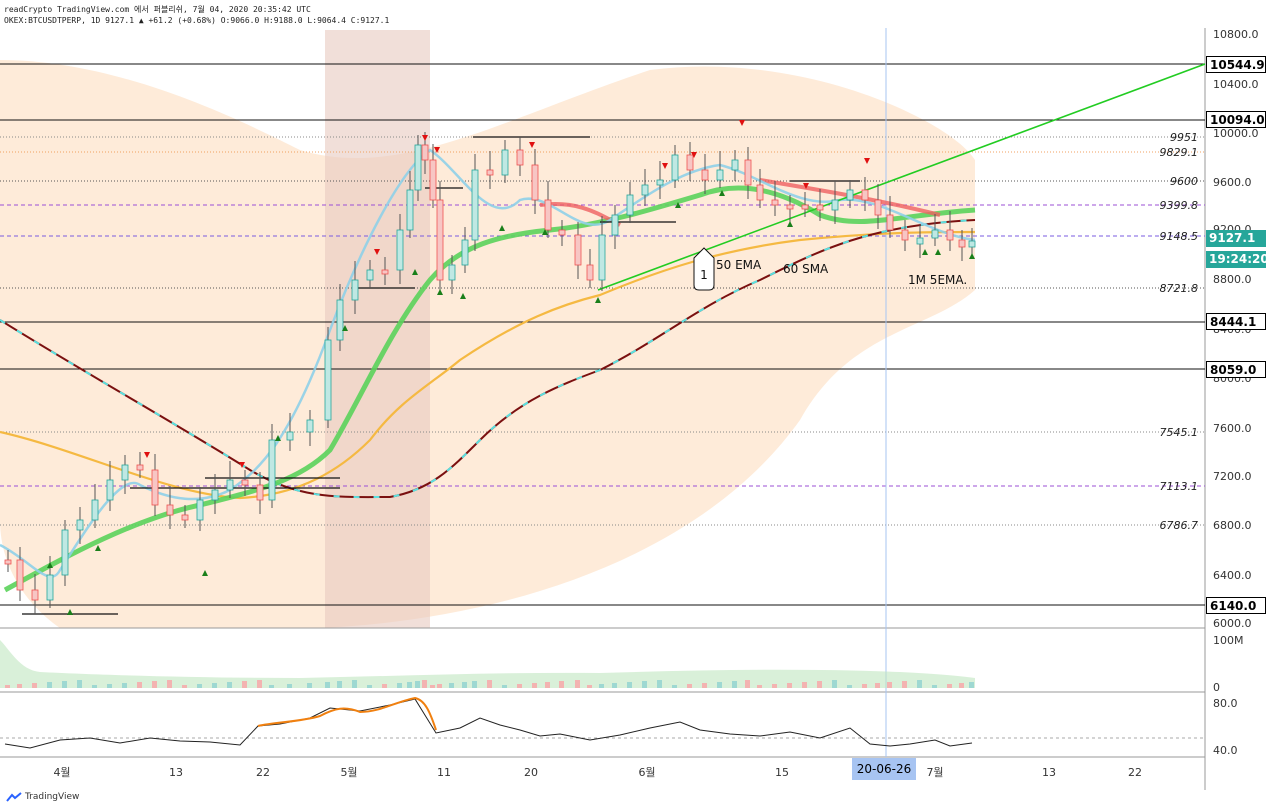  Describe the element at coordinates (597, 772) in the screenshot. I see `time-axis: 4월 13 22 5월 11 20 6월 15 7월 13 22` at that location.